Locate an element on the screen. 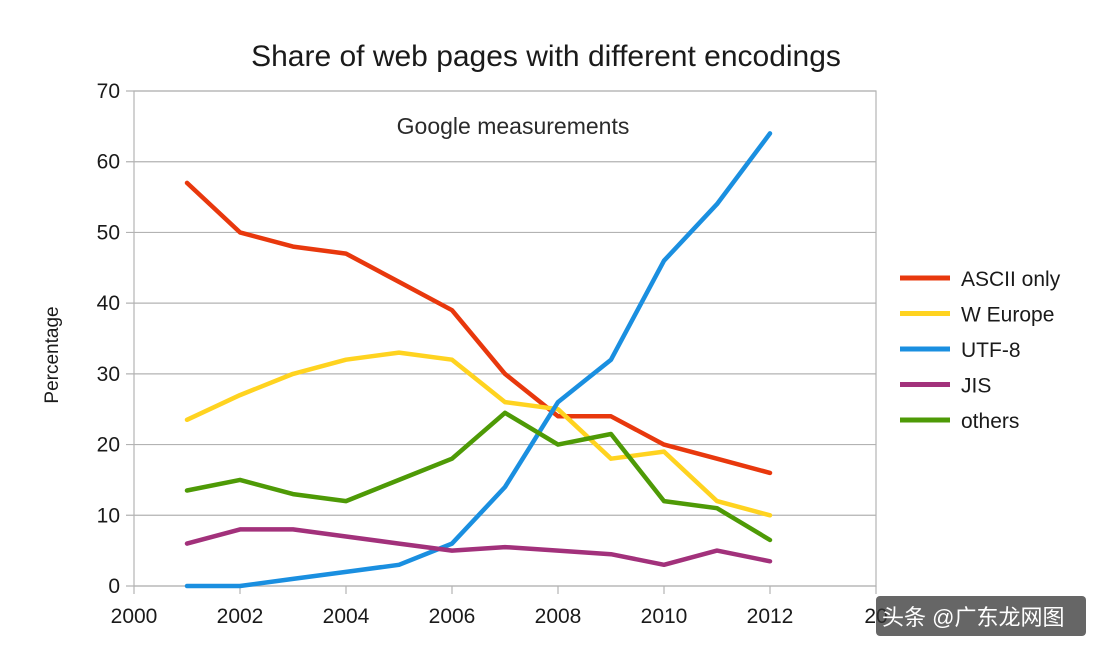 This screenshot has width=1100, height=646. series-line-w-europe is located at coordinates (478, 434).